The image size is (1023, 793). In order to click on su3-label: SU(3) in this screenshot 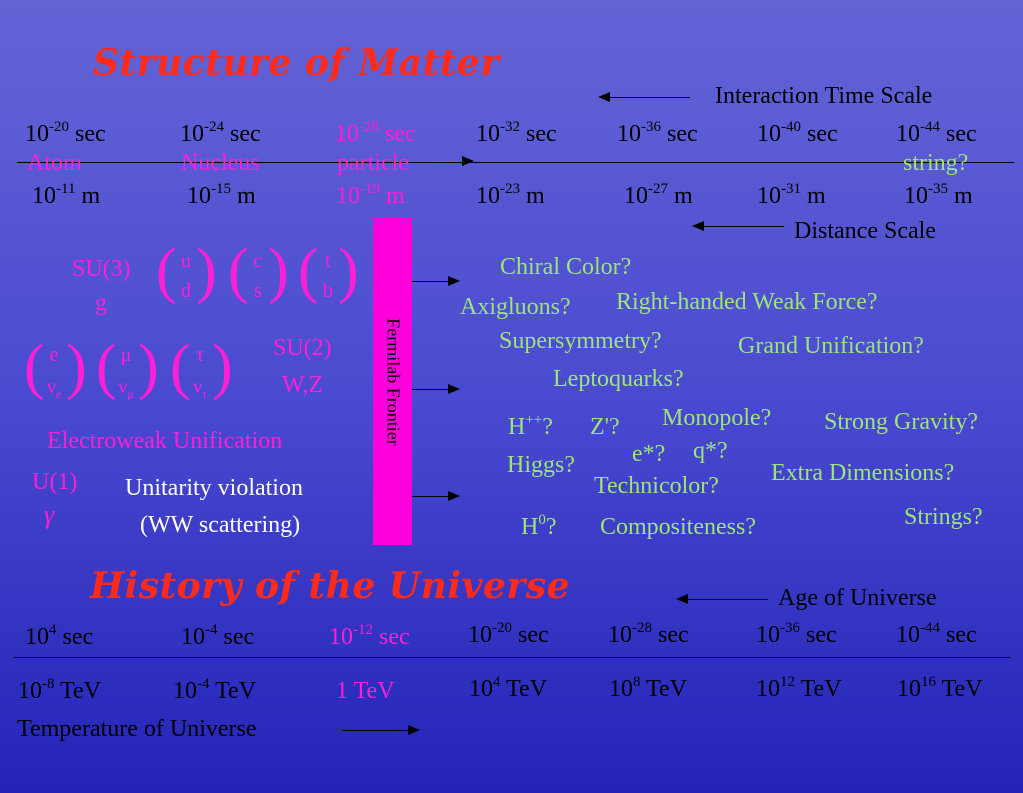, I will do `click(101, 269)`.